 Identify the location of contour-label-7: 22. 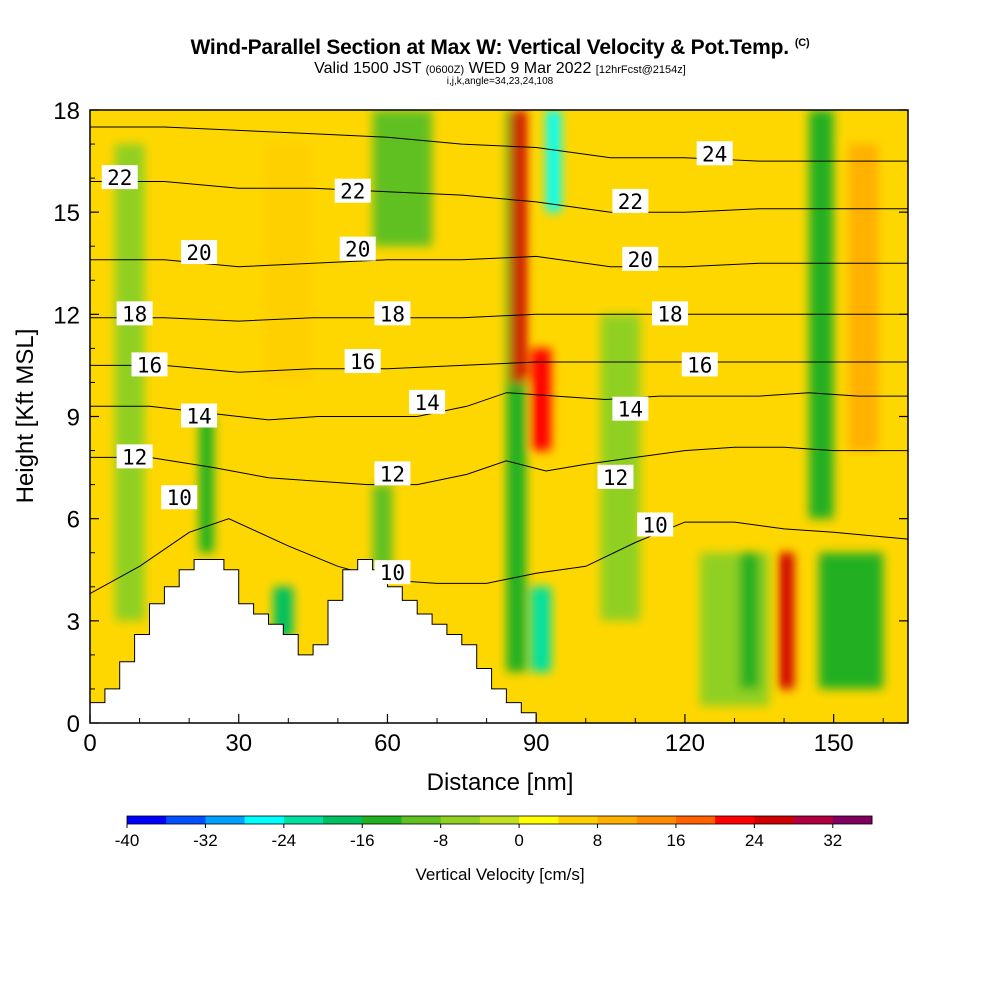
(352, 191).